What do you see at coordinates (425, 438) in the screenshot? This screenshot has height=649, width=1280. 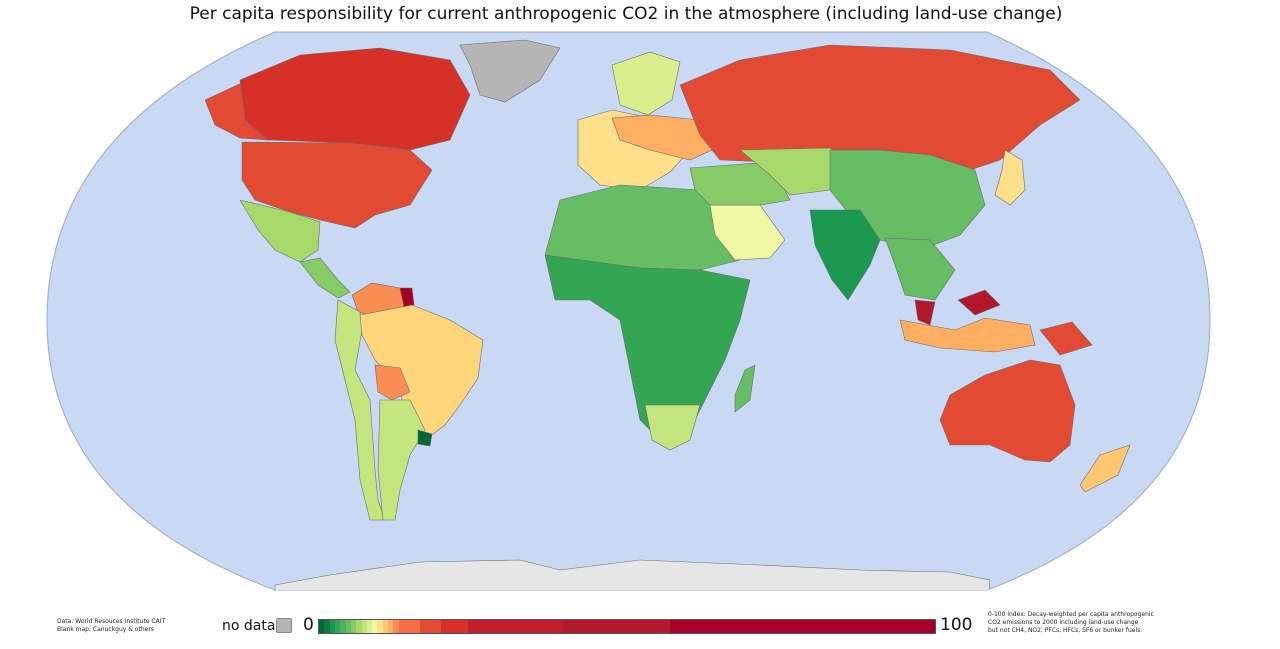 I see `region-uruguay` at bounding box center [425, 438].